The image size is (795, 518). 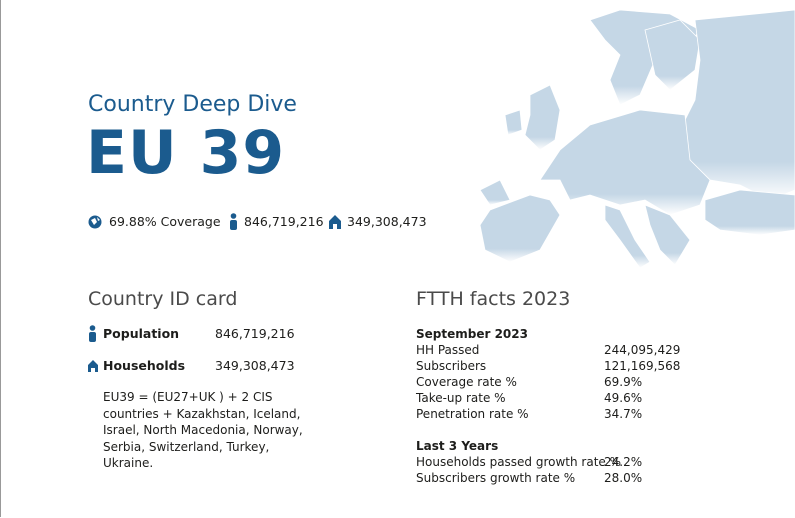 What do you see at coordinates (186, 153) in the screenshot?
I see `title: EU 39` at bounding box center [186, 153].